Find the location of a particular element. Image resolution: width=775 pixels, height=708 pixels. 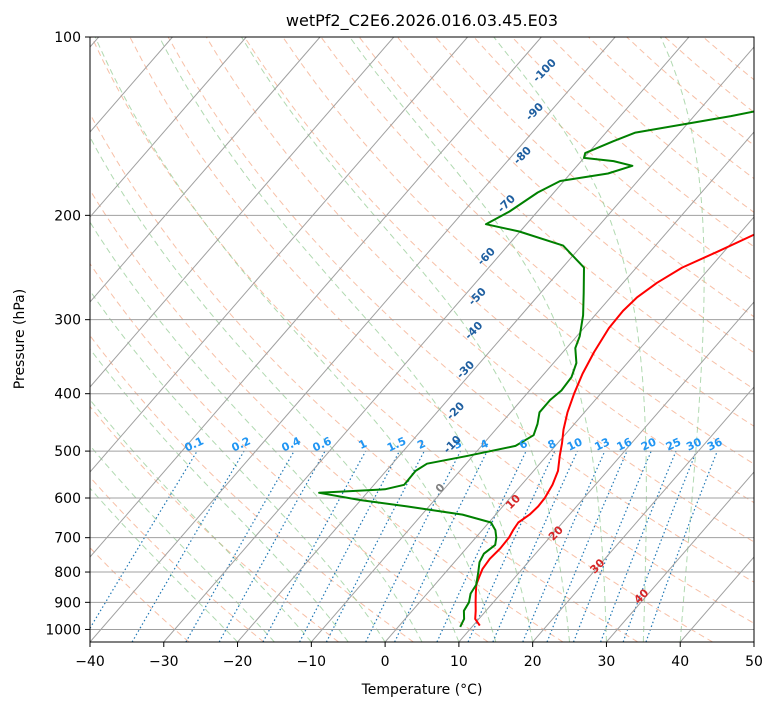

chart-title: wetPf2_C2E6.2026.016.03.45.E03 is located at coordinates (422, 21).